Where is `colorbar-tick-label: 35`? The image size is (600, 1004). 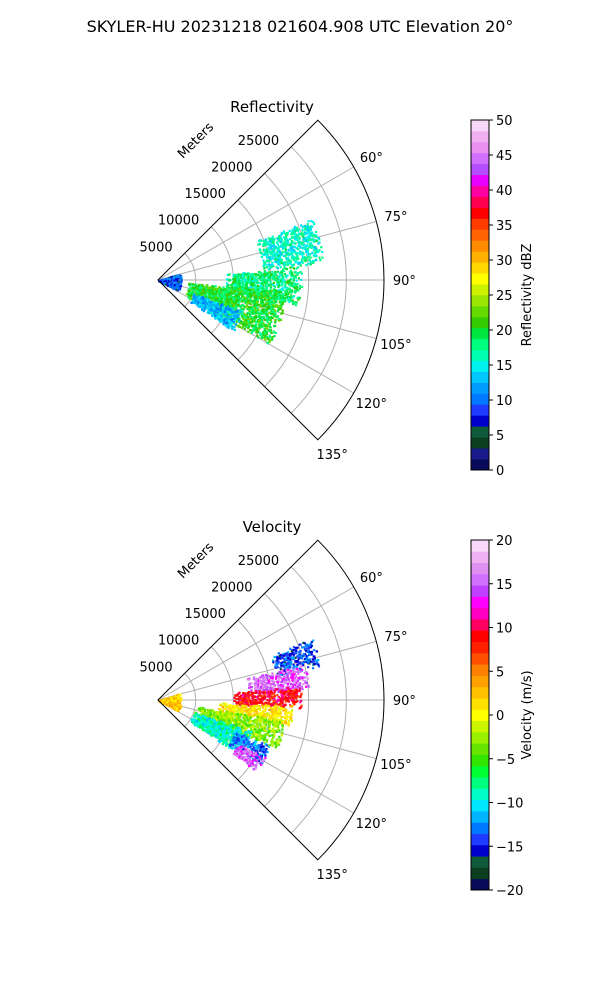
colorbar-tick-label: 35 is located at coordinates (504, 226).